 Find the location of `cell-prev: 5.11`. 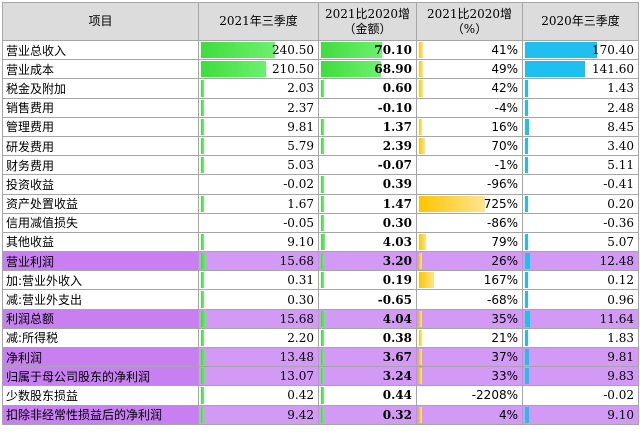

cell-prev: 5.11 is located at coordinates (580, 165).